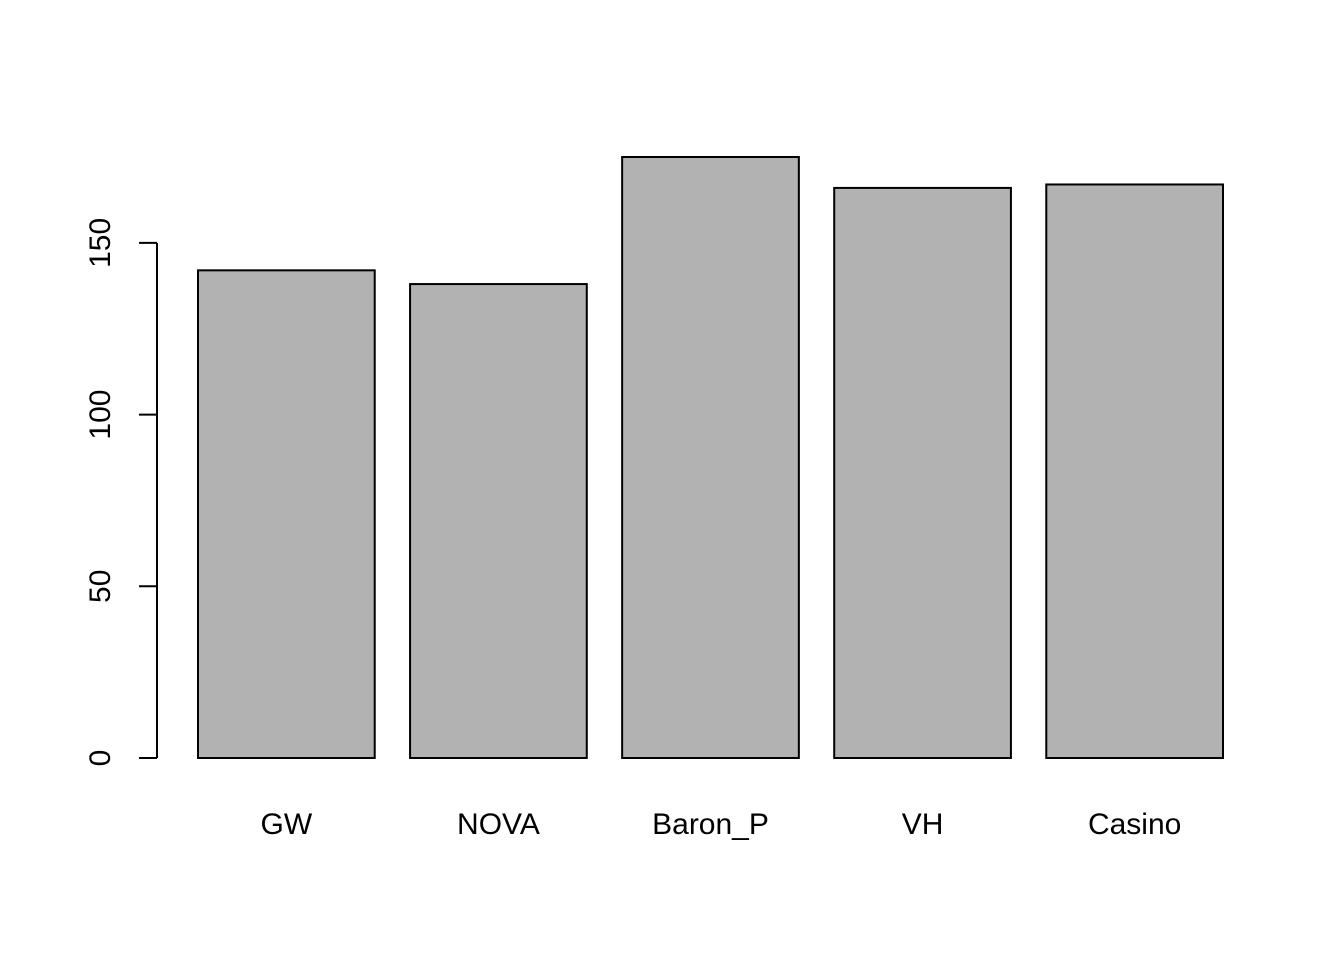 The image size is (1344, 960). I want to click on category-label-vh: VH, so click(923, 824).